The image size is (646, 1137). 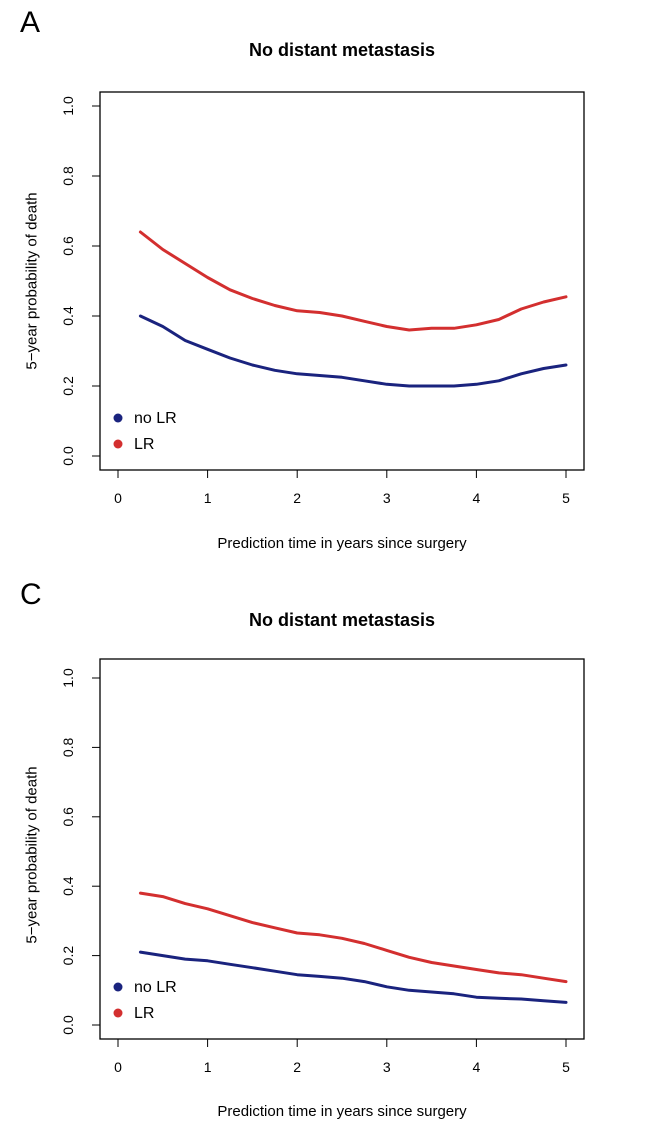 I want to click on panel-letter: C, so click(x=31, y=594).